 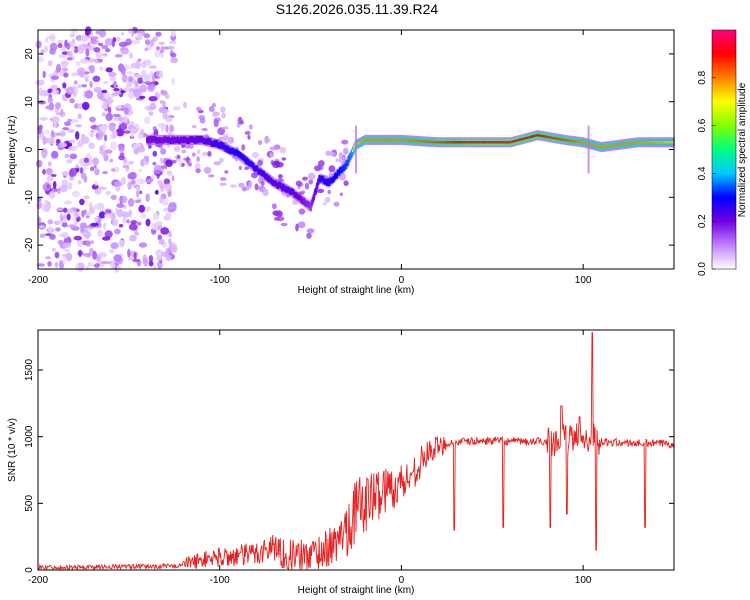 I want to click on spectrogram-y-tick-label: -10, so click(x=29, y=197).